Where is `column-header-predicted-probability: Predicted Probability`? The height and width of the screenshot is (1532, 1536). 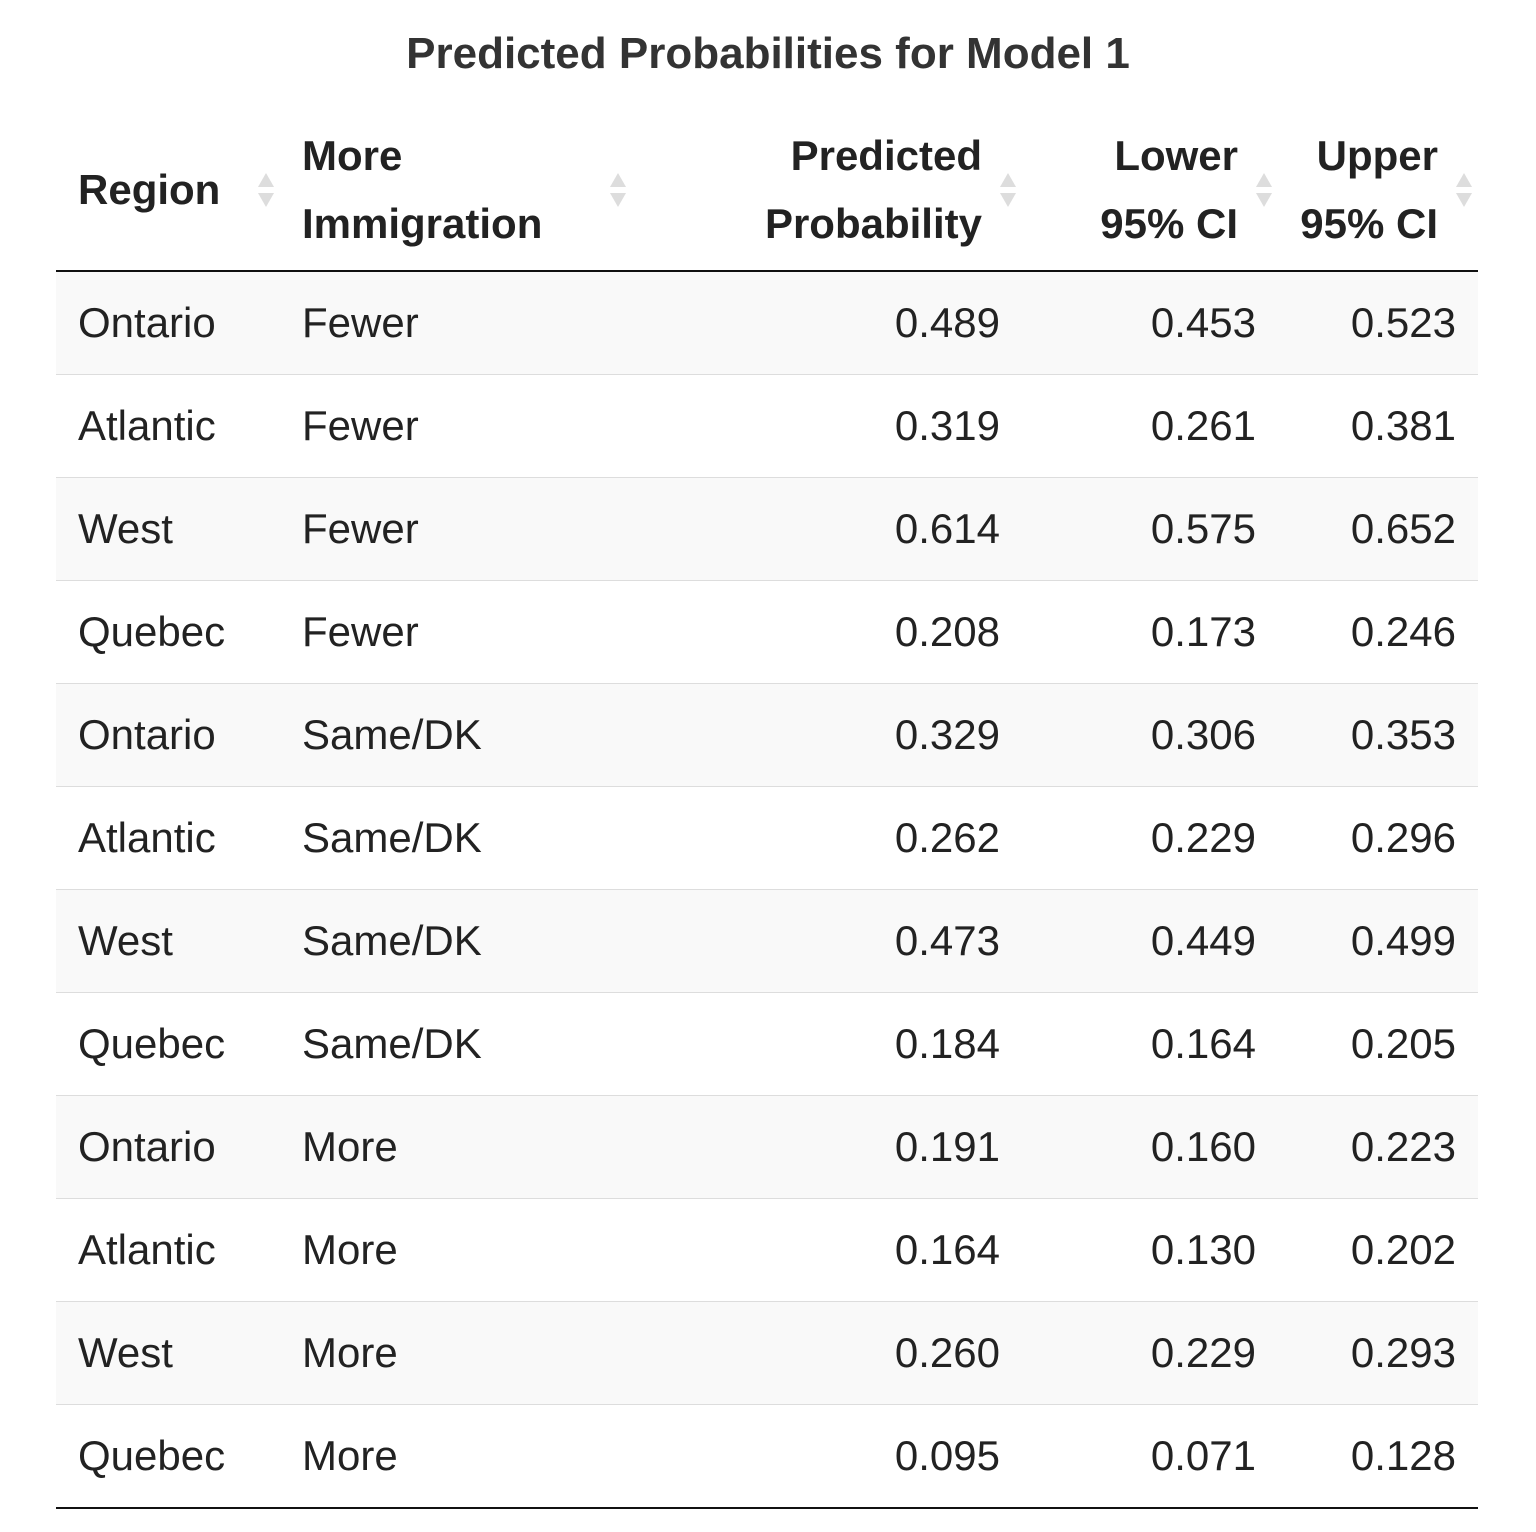
column-header-predicted-probability: Predicted Probability is located at coordinates (827, 191).